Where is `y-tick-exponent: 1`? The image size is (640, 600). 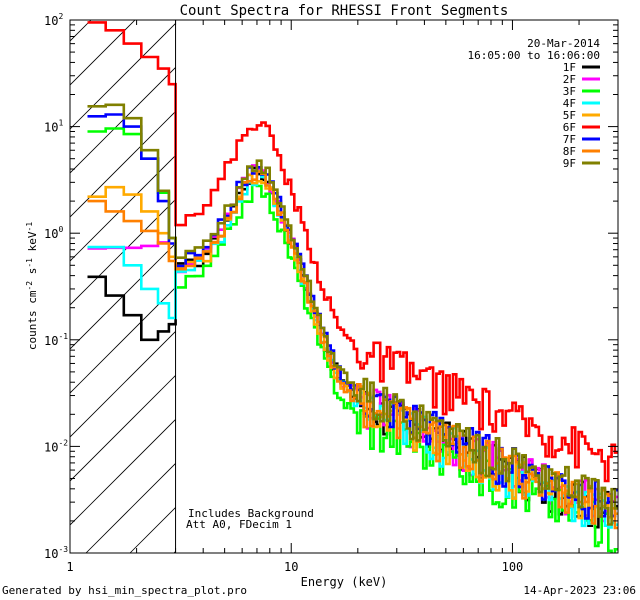
y-tick-exponent: 1 is located at coordinates (60, 123).